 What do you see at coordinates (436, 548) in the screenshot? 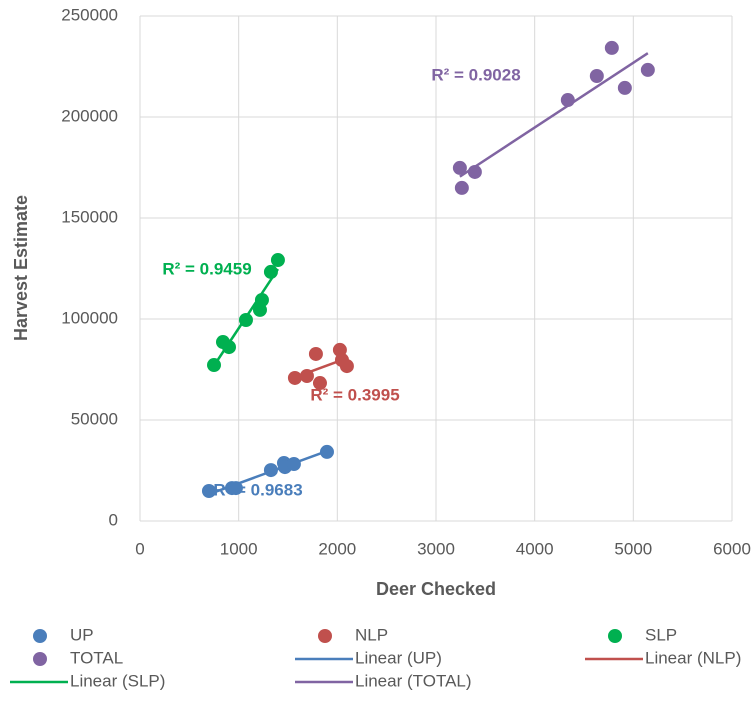
I see `x-tick-label: 3000` at bounding box center [436, 548].